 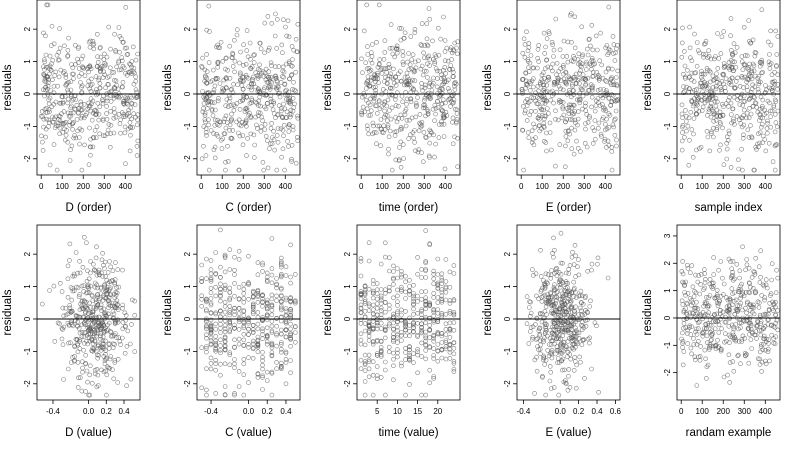 I want to click on plot-frame, so click(x=248, y=88).